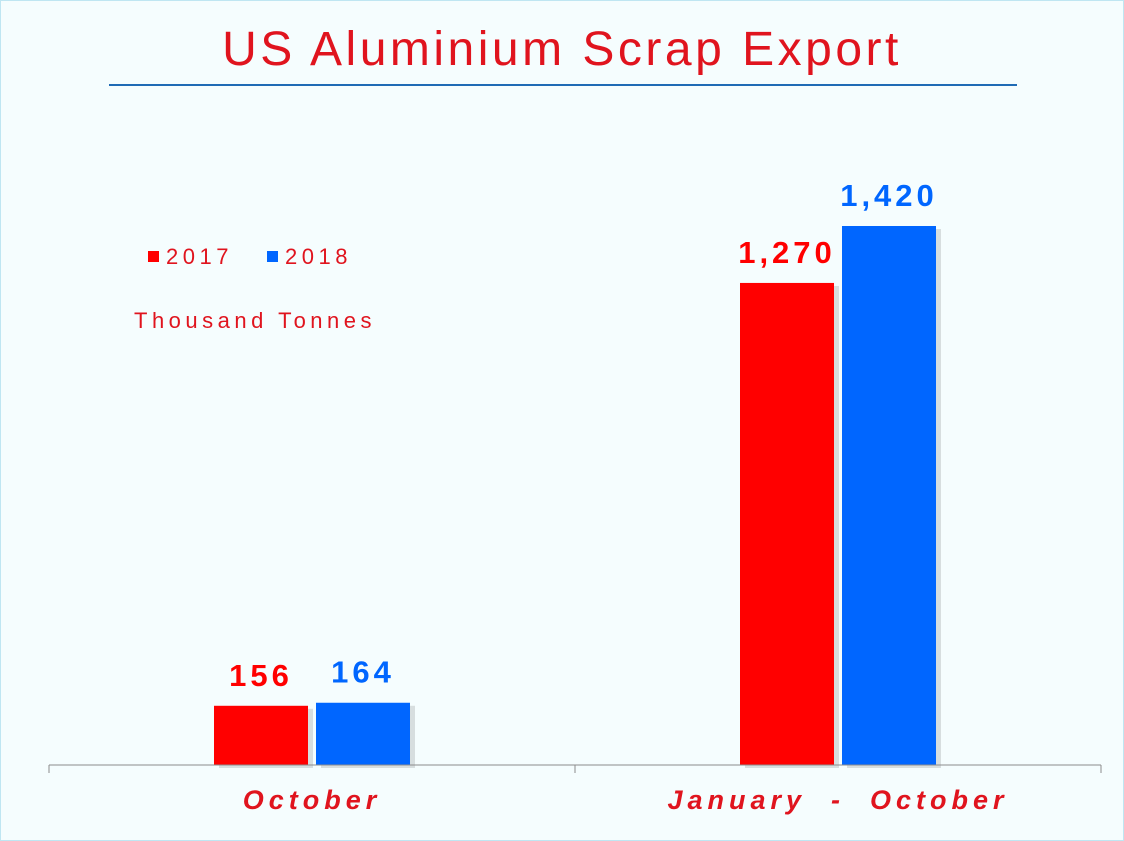  I want to click on x-axis, so click(575, 768).